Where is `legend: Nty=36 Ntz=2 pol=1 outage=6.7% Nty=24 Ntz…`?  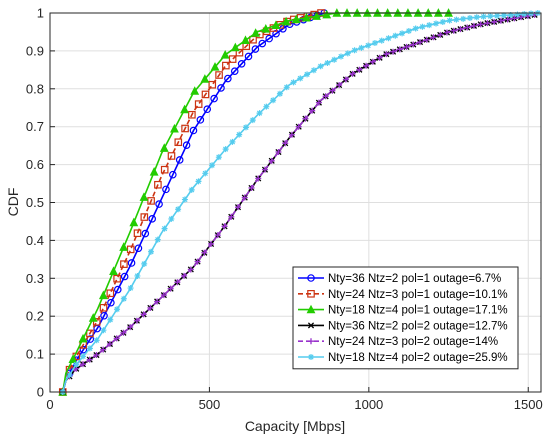
legend: Nty=36 Ntz=2 pol=1 outage=6.7% Nty=24 Ntz… is located at coordinates (405, 318).